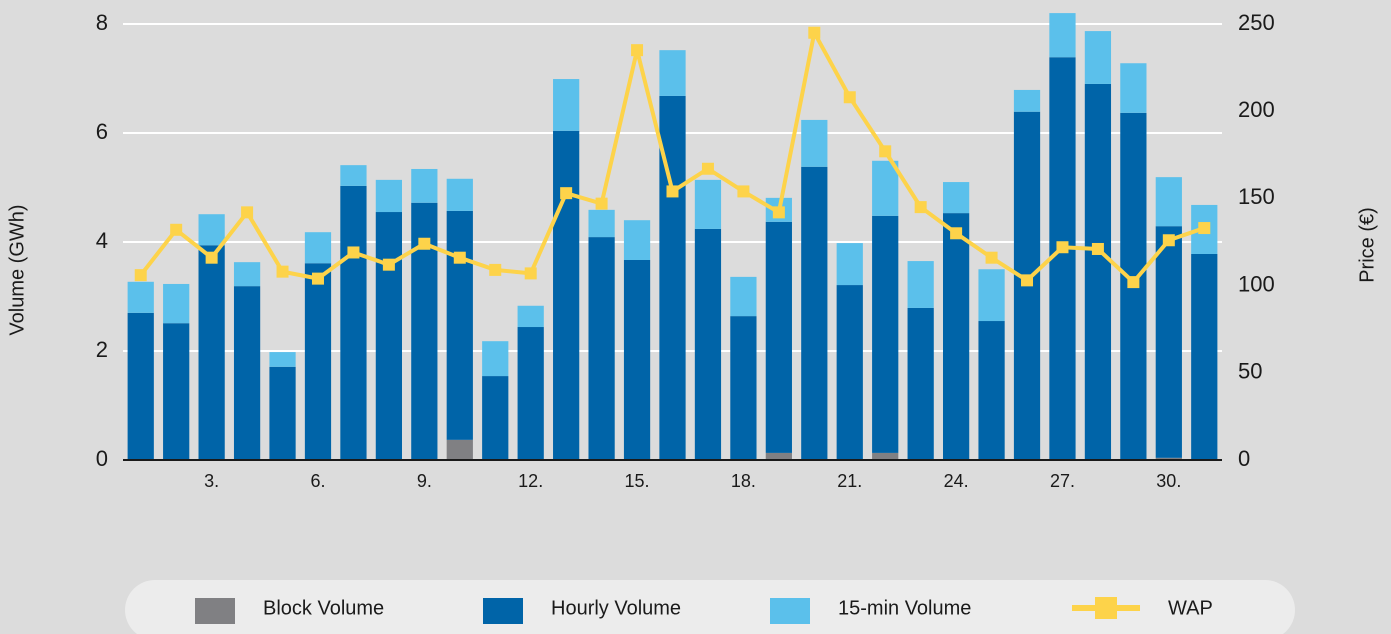 The height and width of the screenshot is (634, 1391). What do you see at coordinates (637, 481) in the screenshot?
I see `x-tick-label: 15.` at bounding box center [637, 481].